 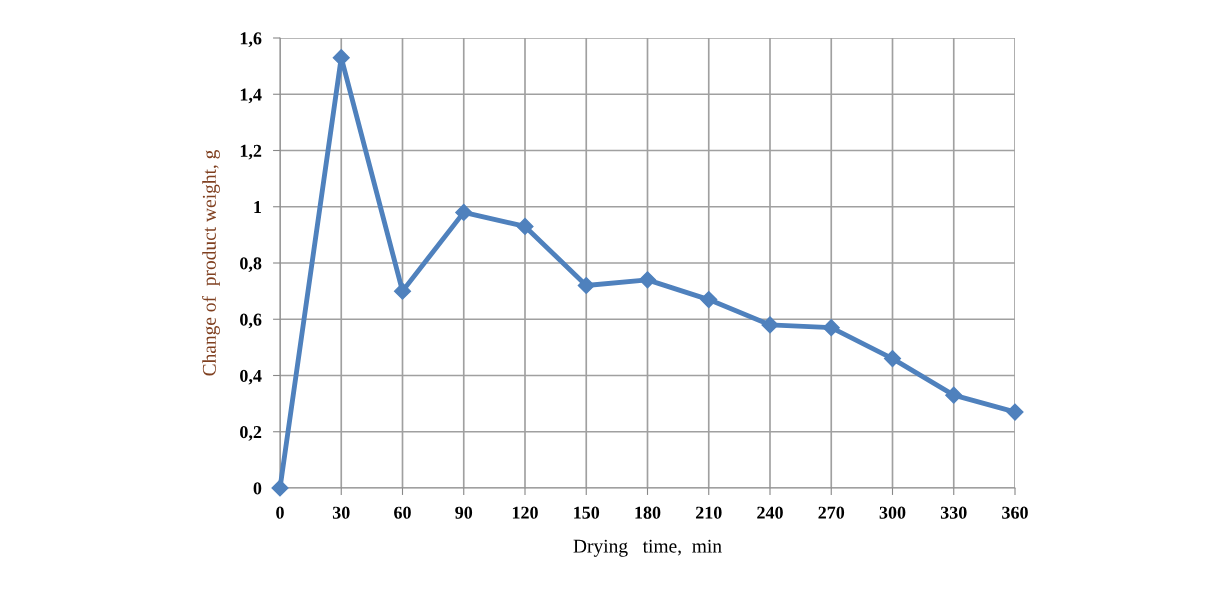 I want to click on y-axis-title: Change of product weight, g, so click(x=211, y=262).